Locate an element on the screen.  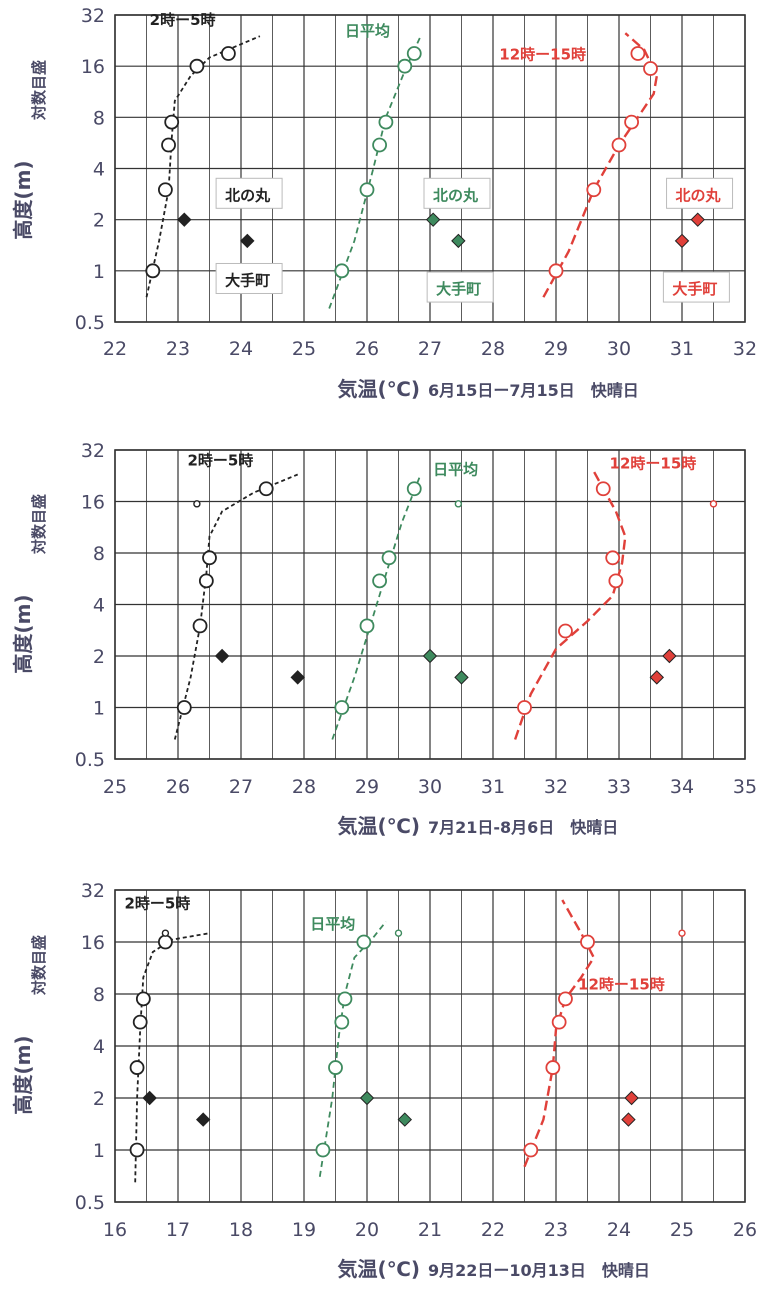
x-tick-label: 28 is located at coordinates (304, 787).